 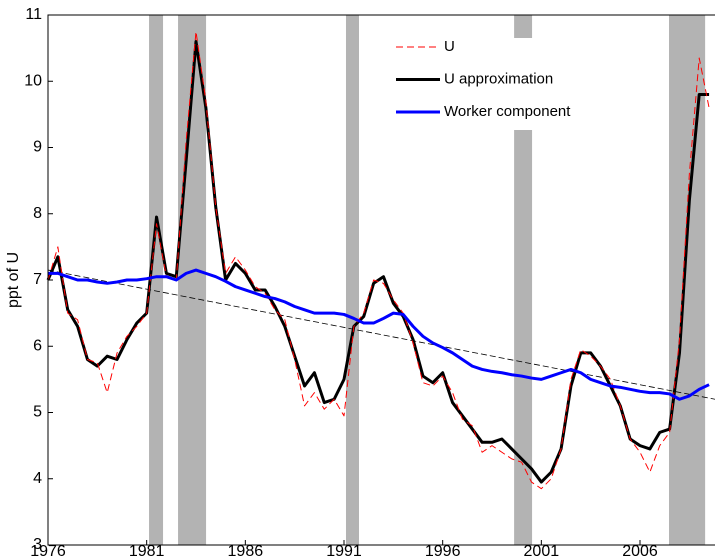 I want to click on y-tick-label: 11, so click(x=33, y=14).